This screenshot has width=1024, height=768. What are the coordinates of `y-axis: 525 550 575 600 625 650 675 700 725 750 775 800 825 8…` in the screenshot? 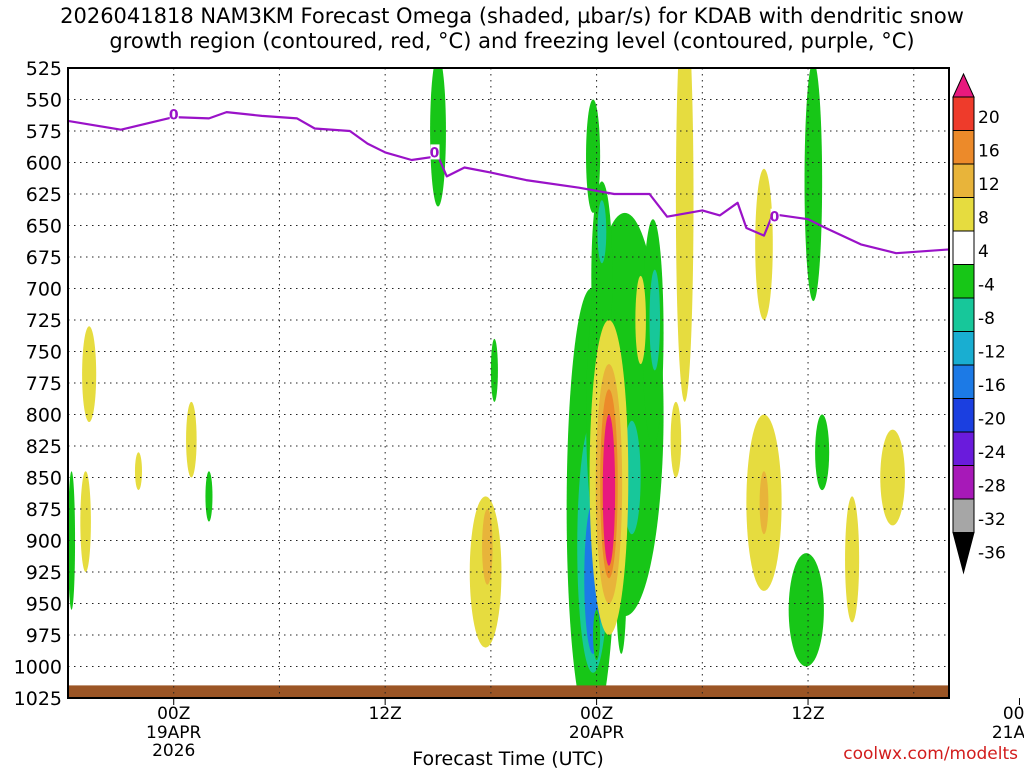 It's located at (38, 384).